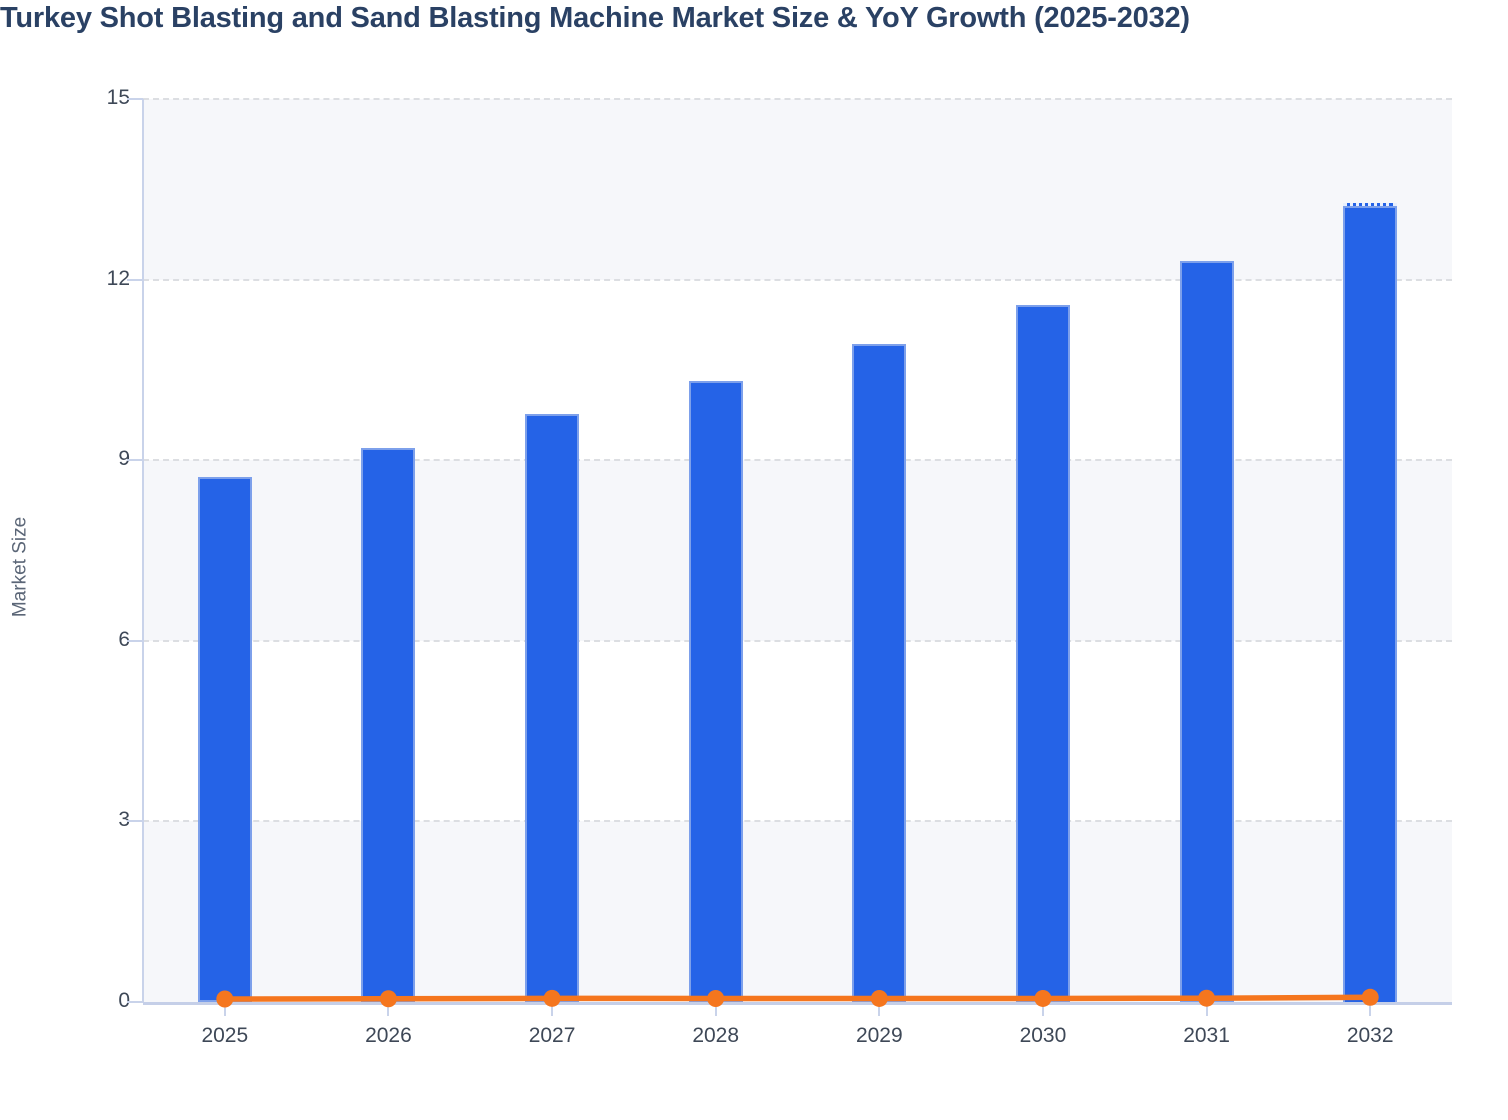 The image size is (1508, 1120). What do you see at coordinates (1370, 997) in the screenshot?
I see `yoy-growth-marker-2032` at bounding box center [1370, 997].